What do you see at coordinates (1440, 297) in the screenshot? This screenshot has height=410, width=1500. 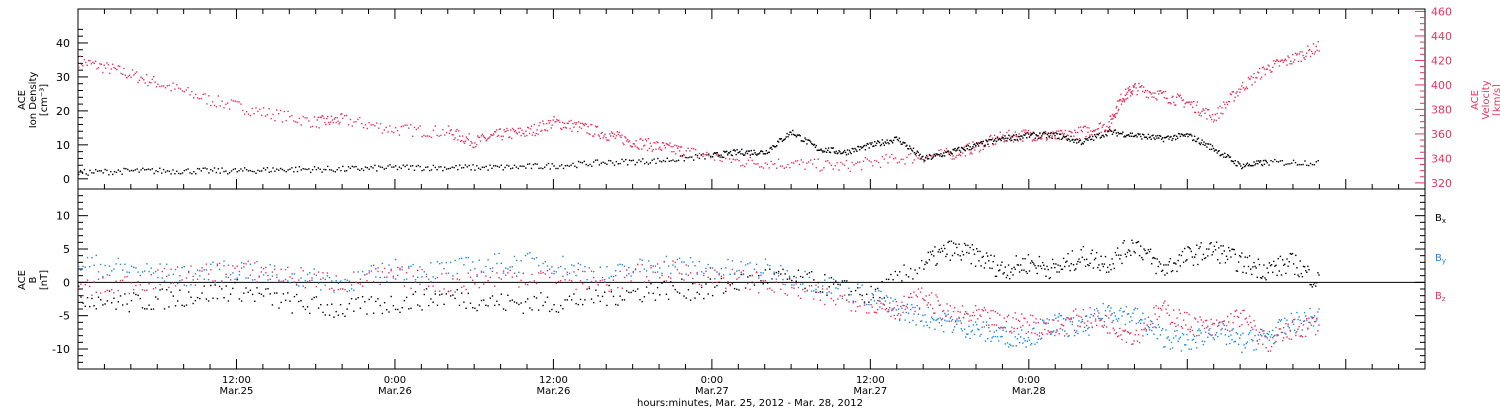 I see `legend-bz: Bz` at bounding box center [1440, 297].